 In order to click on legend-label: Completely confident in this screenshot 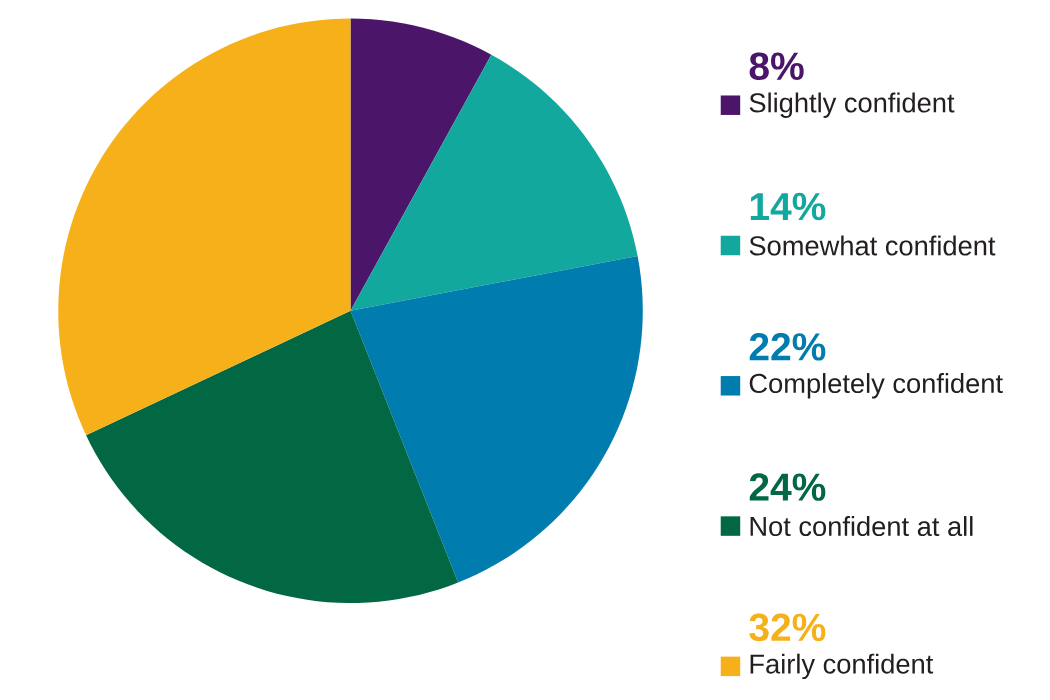, I will do `click(876, 385)`.